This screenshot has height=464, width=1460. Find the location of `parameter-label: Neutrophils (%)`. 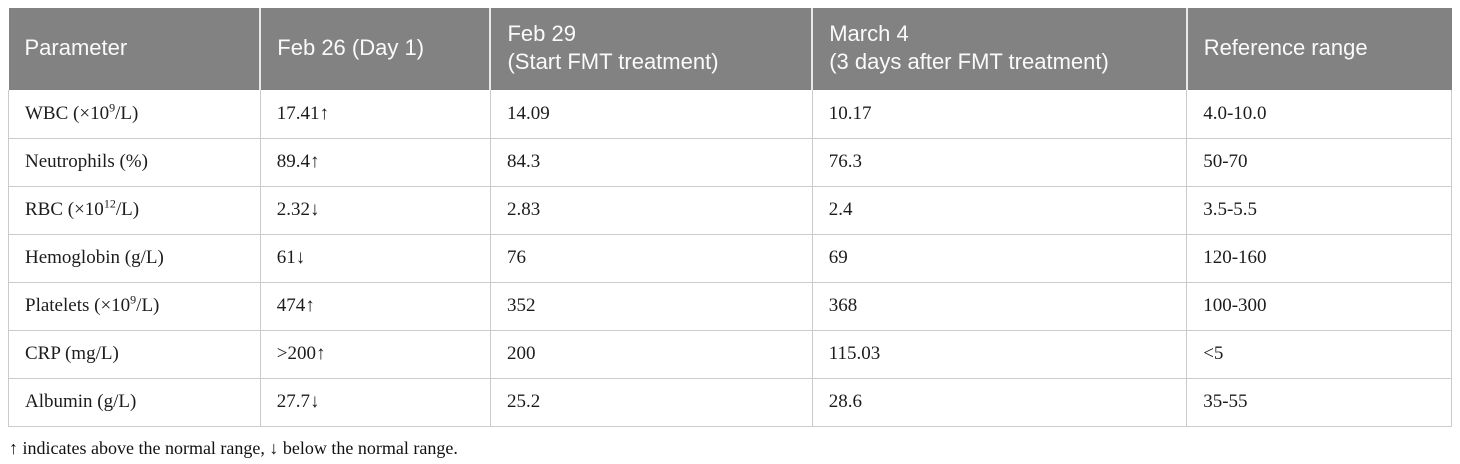

parameter-label: Neutrophils (%) is located at coordinates (86, 162).